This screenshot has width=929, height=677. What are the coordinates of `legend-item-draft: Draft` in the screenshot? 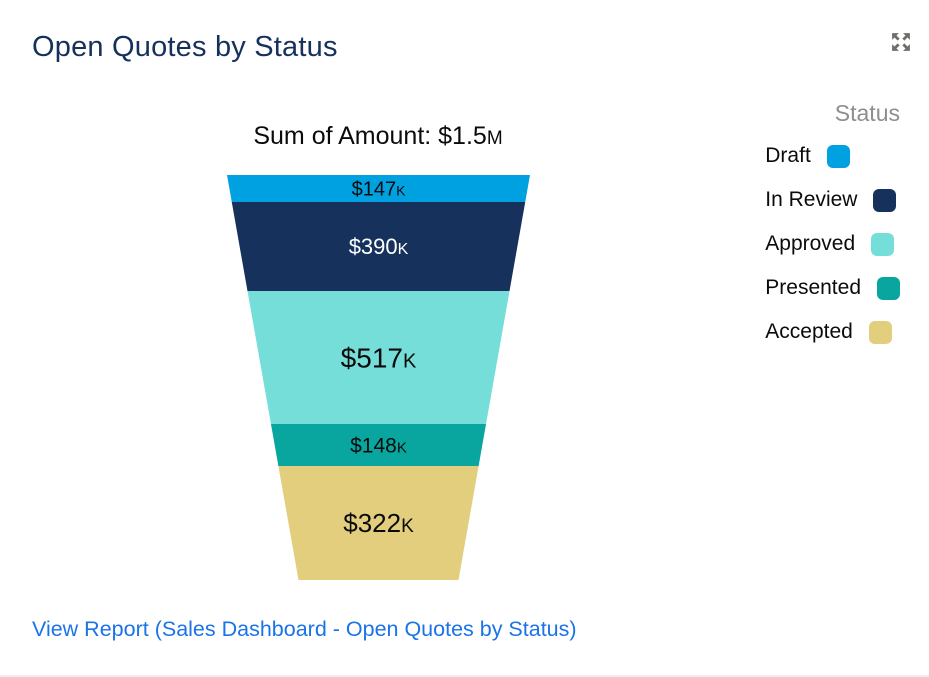 It's located at (832, 156).